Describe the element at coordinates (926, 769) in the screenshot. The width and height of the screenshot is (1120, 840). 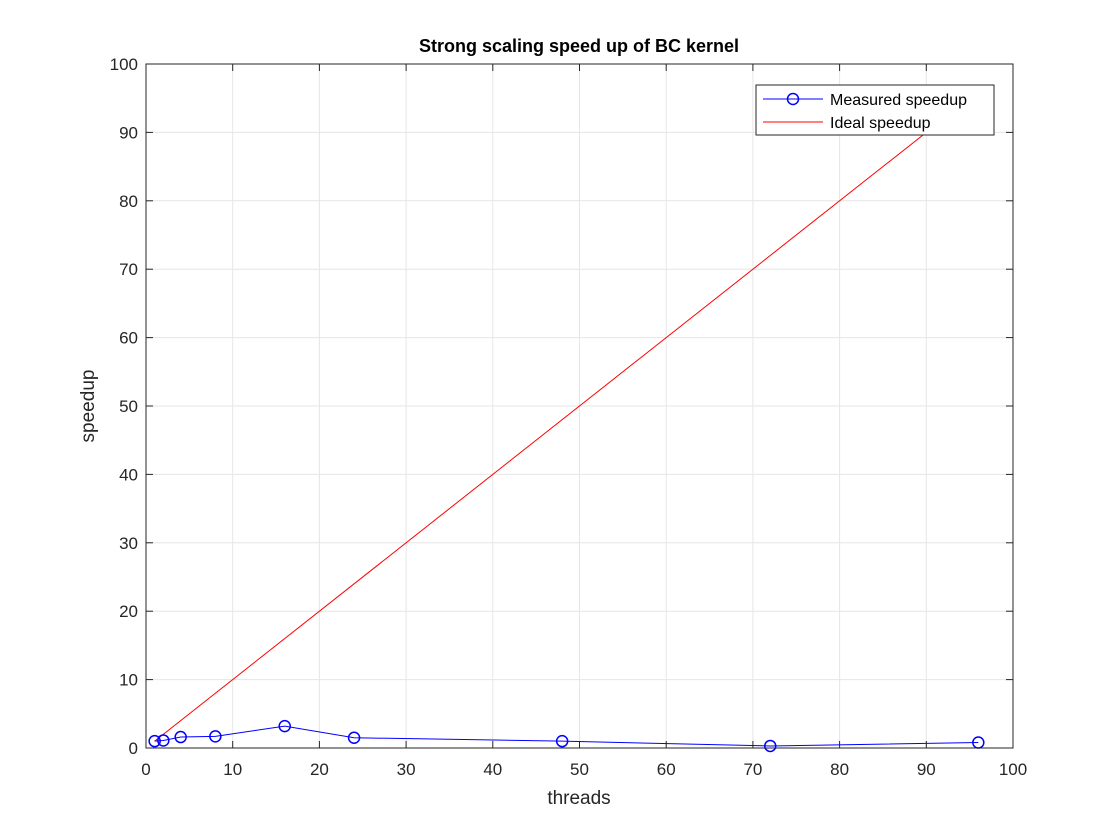
I see `x-tick-label: 90` at that location.